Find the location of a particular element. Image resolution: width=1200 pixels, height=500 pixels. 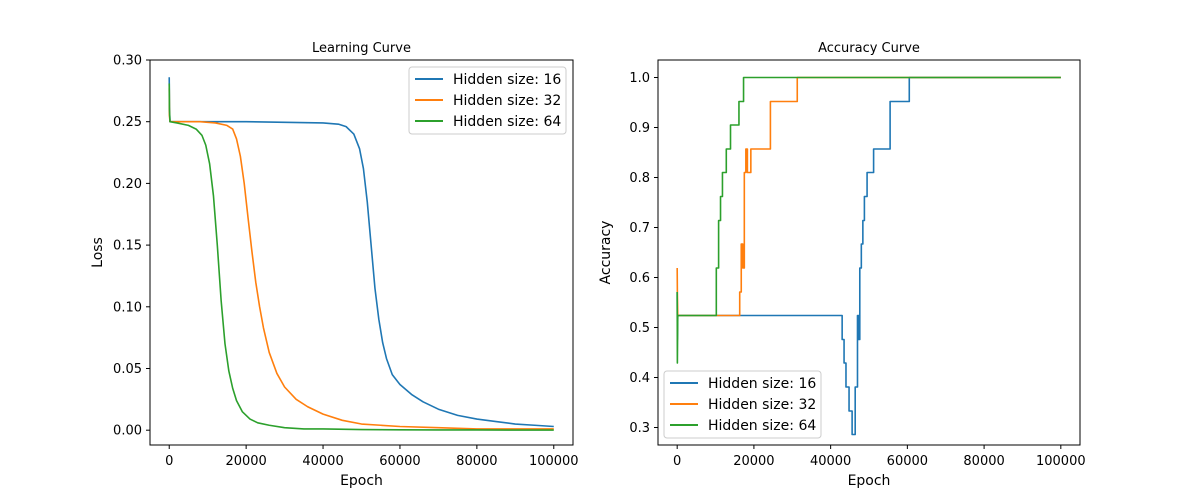

learning-x-tick-label: 80000 is located at coordinates (476, 461).